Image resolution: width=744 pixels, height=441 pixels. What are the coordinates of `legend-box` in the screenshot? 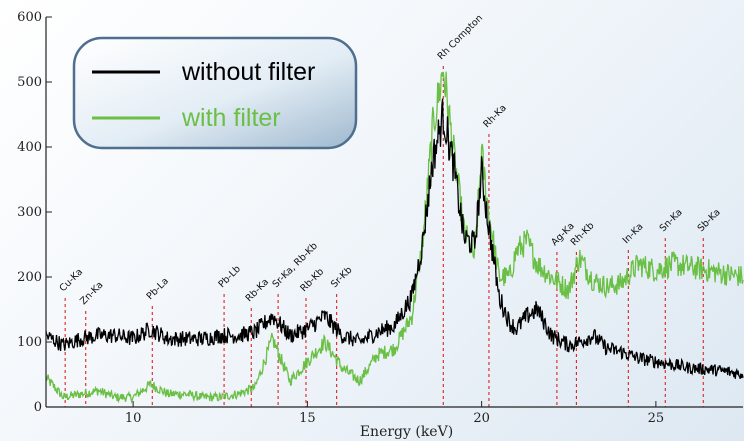 It's located at (215, 93).